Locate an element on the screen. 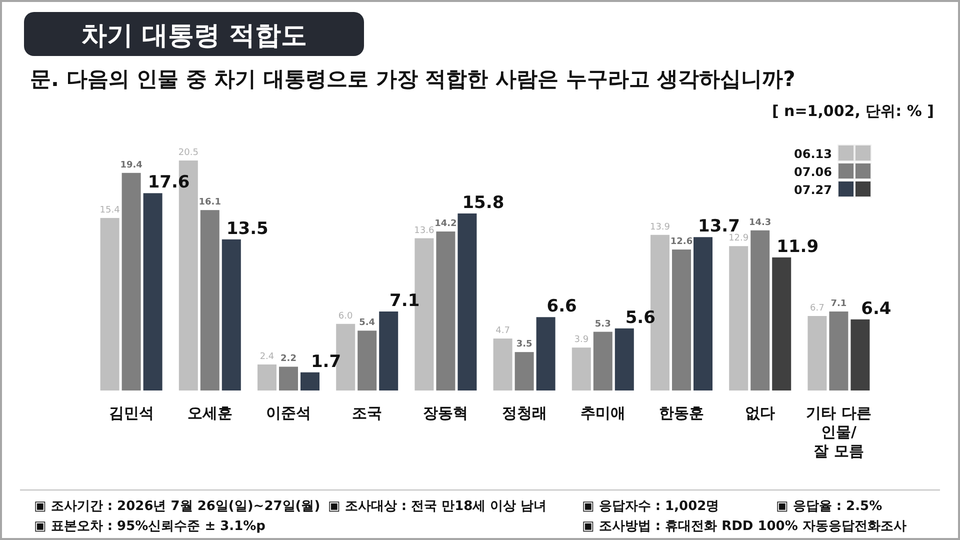 The width and height of the screenshot is (960, 540). text: ▣ 조사방법 : 휴대전화 RDD 100% 자동응답전화조사 is located at coordinates (744, 526).